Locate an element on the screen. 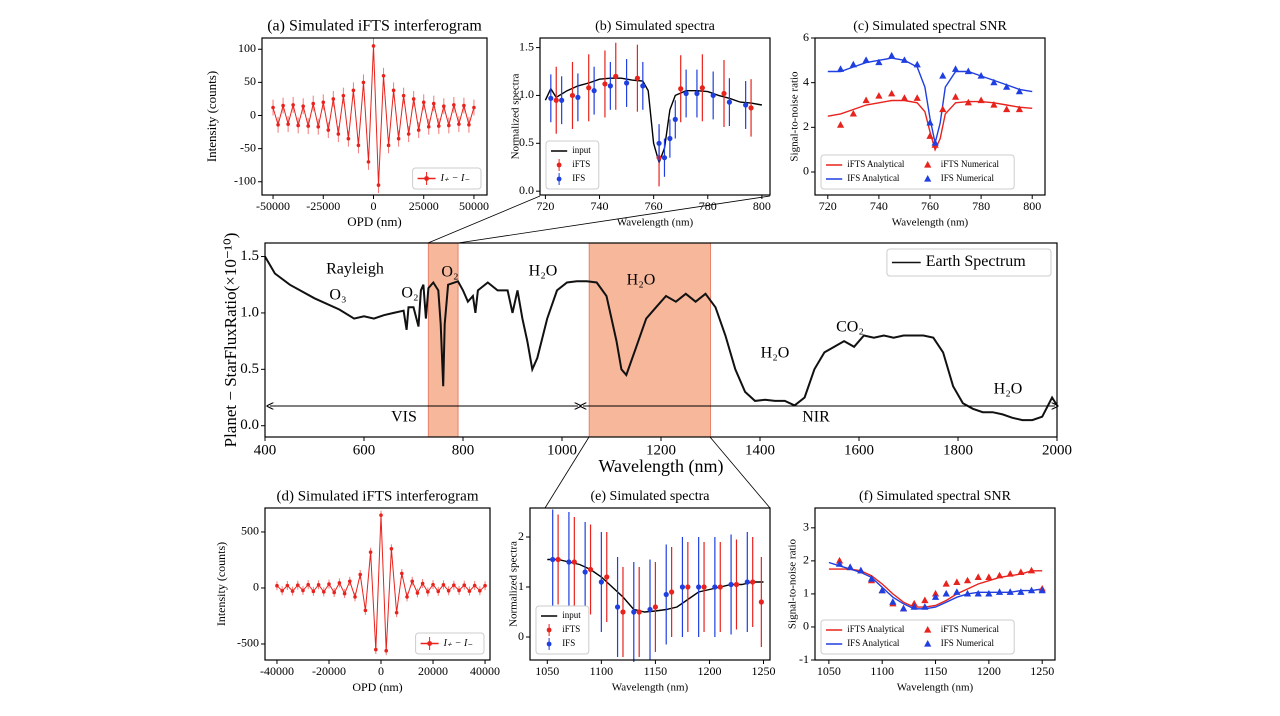 This screenshot has height=716, width=1280. x-tick-label: -20000 is located at coordinates (329, 671).